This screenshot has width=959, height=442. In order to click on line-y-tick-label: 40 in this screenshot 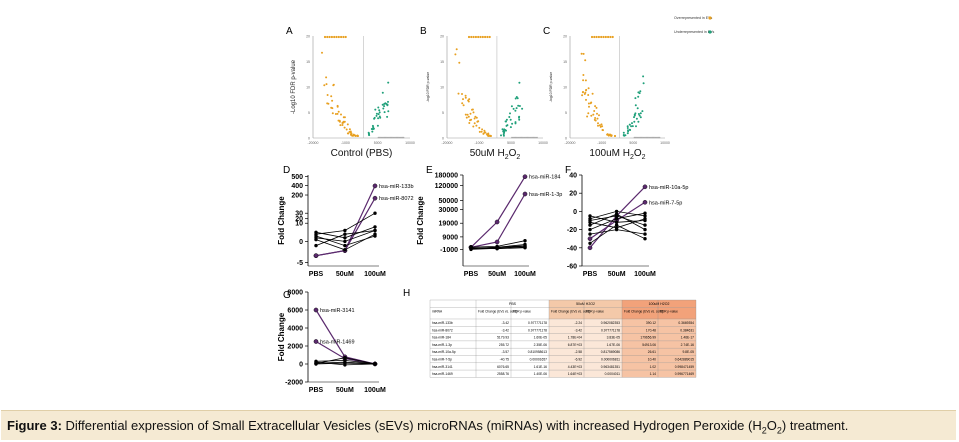, I will do `click(573, 176)`.